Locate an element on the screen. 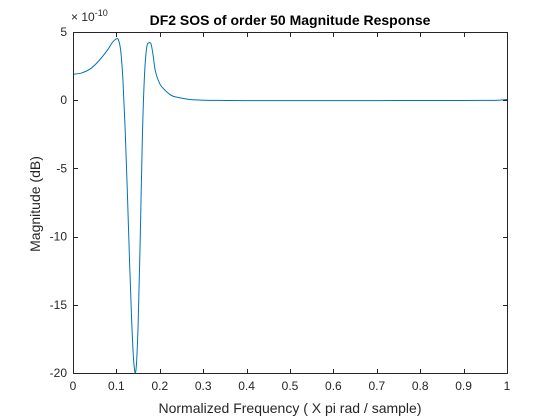 The height and width of the screenshot is (420, 560). x-tick-label: 0.2 is located at coordinates (159, 386).